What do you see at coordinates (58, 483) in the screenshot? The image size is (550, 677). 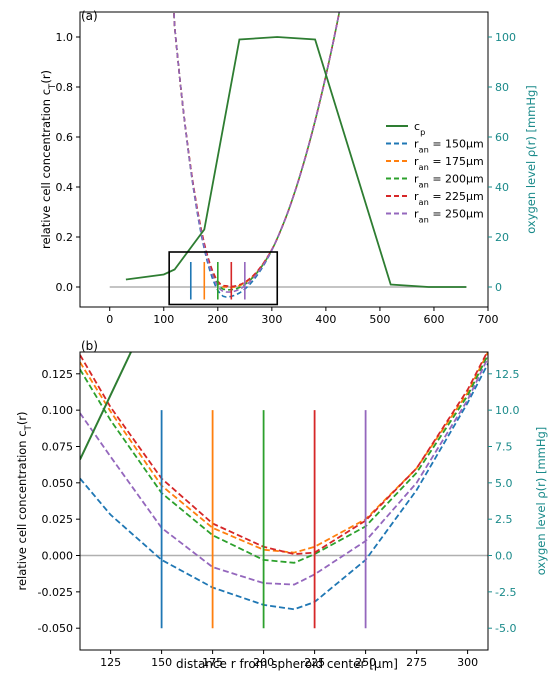 I see `y-tick-label-b: 0.050` at bounding box center [58, 483].